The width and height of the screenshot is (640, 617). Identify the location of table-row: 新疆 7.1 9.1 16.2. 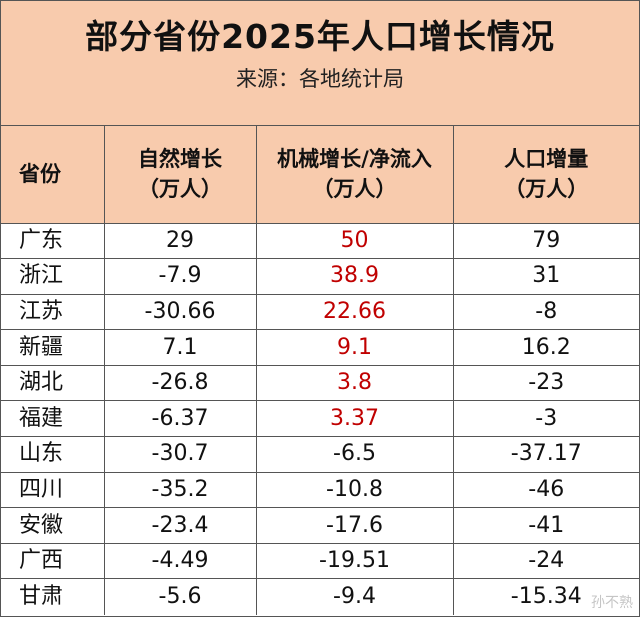
(320, 347).